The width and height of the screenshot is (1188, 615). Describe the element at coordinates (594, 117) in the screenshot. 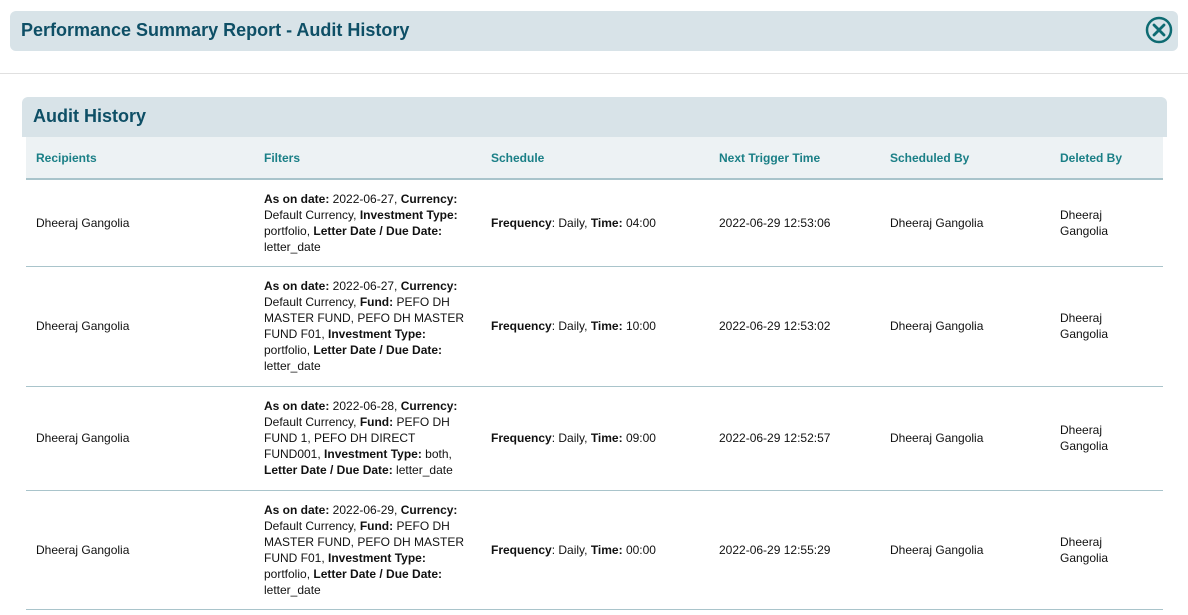

I see `panel-header: Audit History` at that location.